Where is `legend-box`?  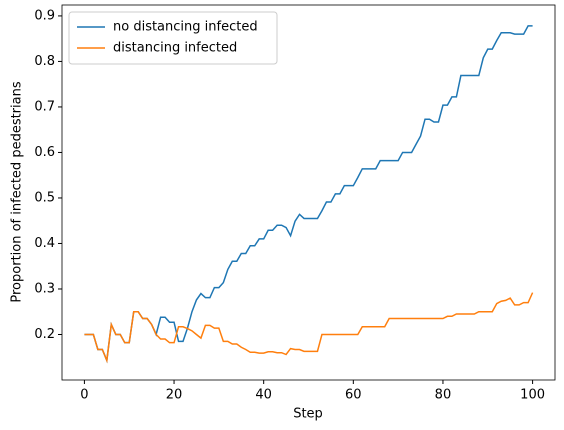
legend-box is located at coordinates (173, 38).